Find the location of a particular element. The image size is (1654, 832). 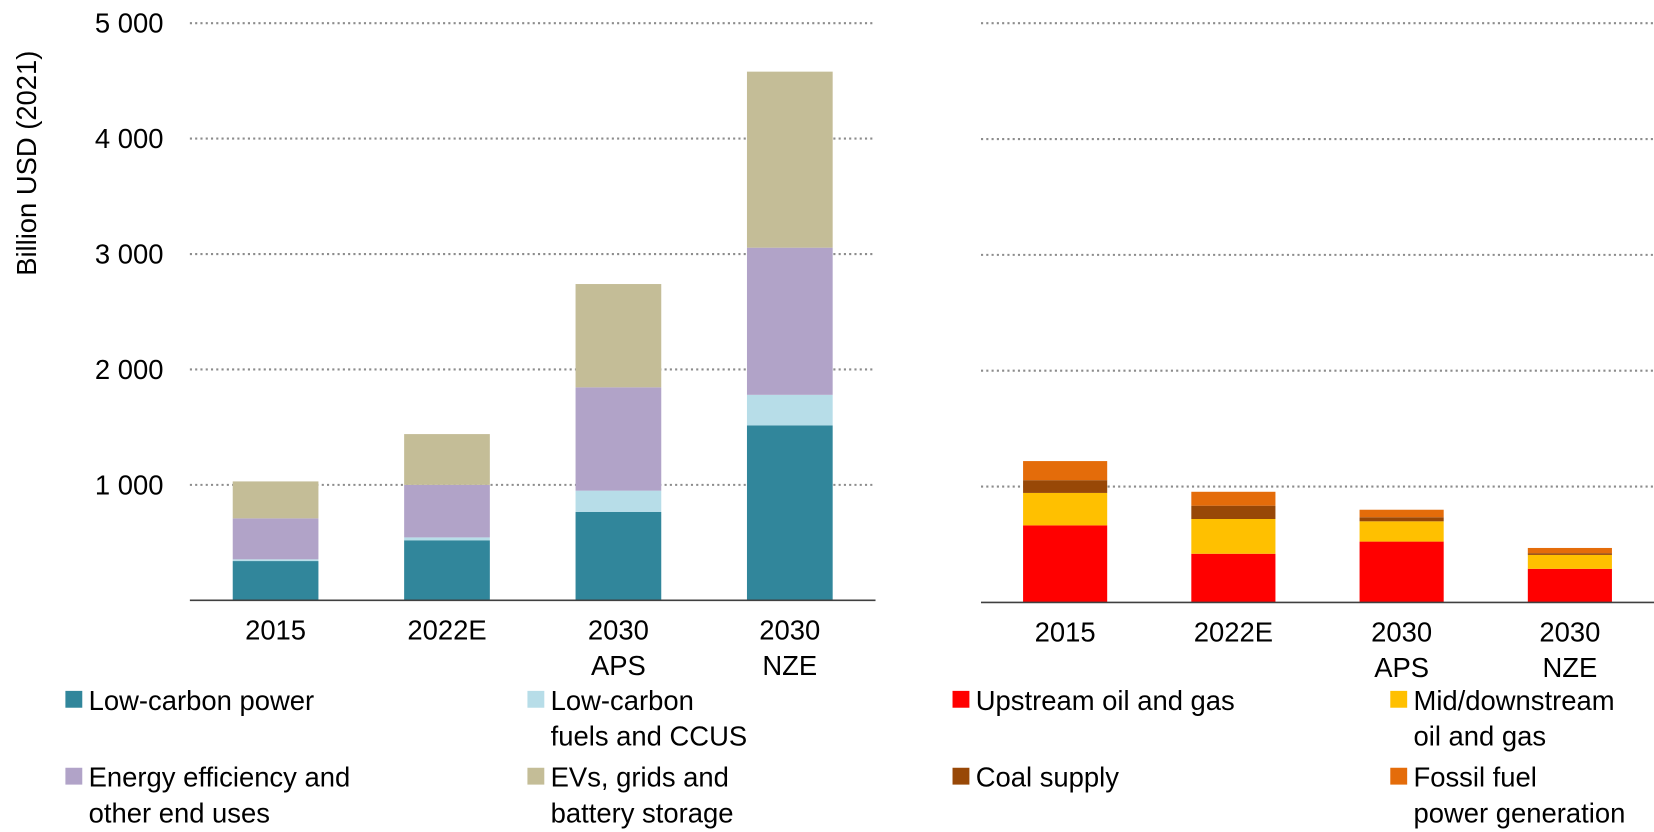

legend-label: Coal supply is located at coordinates (1048, 777).